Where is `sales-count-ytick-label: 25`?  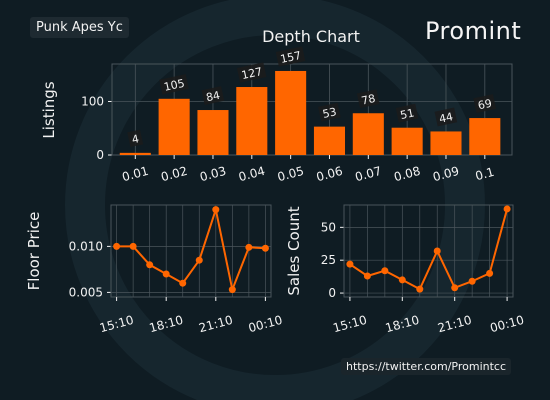 sales-count-ytick-label: 25 is located at coordinates (328, 260).